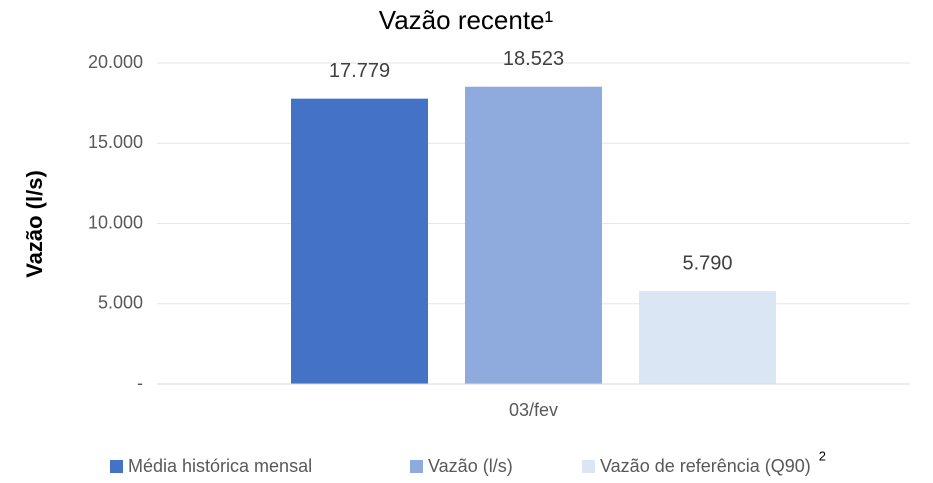  I want to click on x-tick-label: 03/fev, so click(533, 410).